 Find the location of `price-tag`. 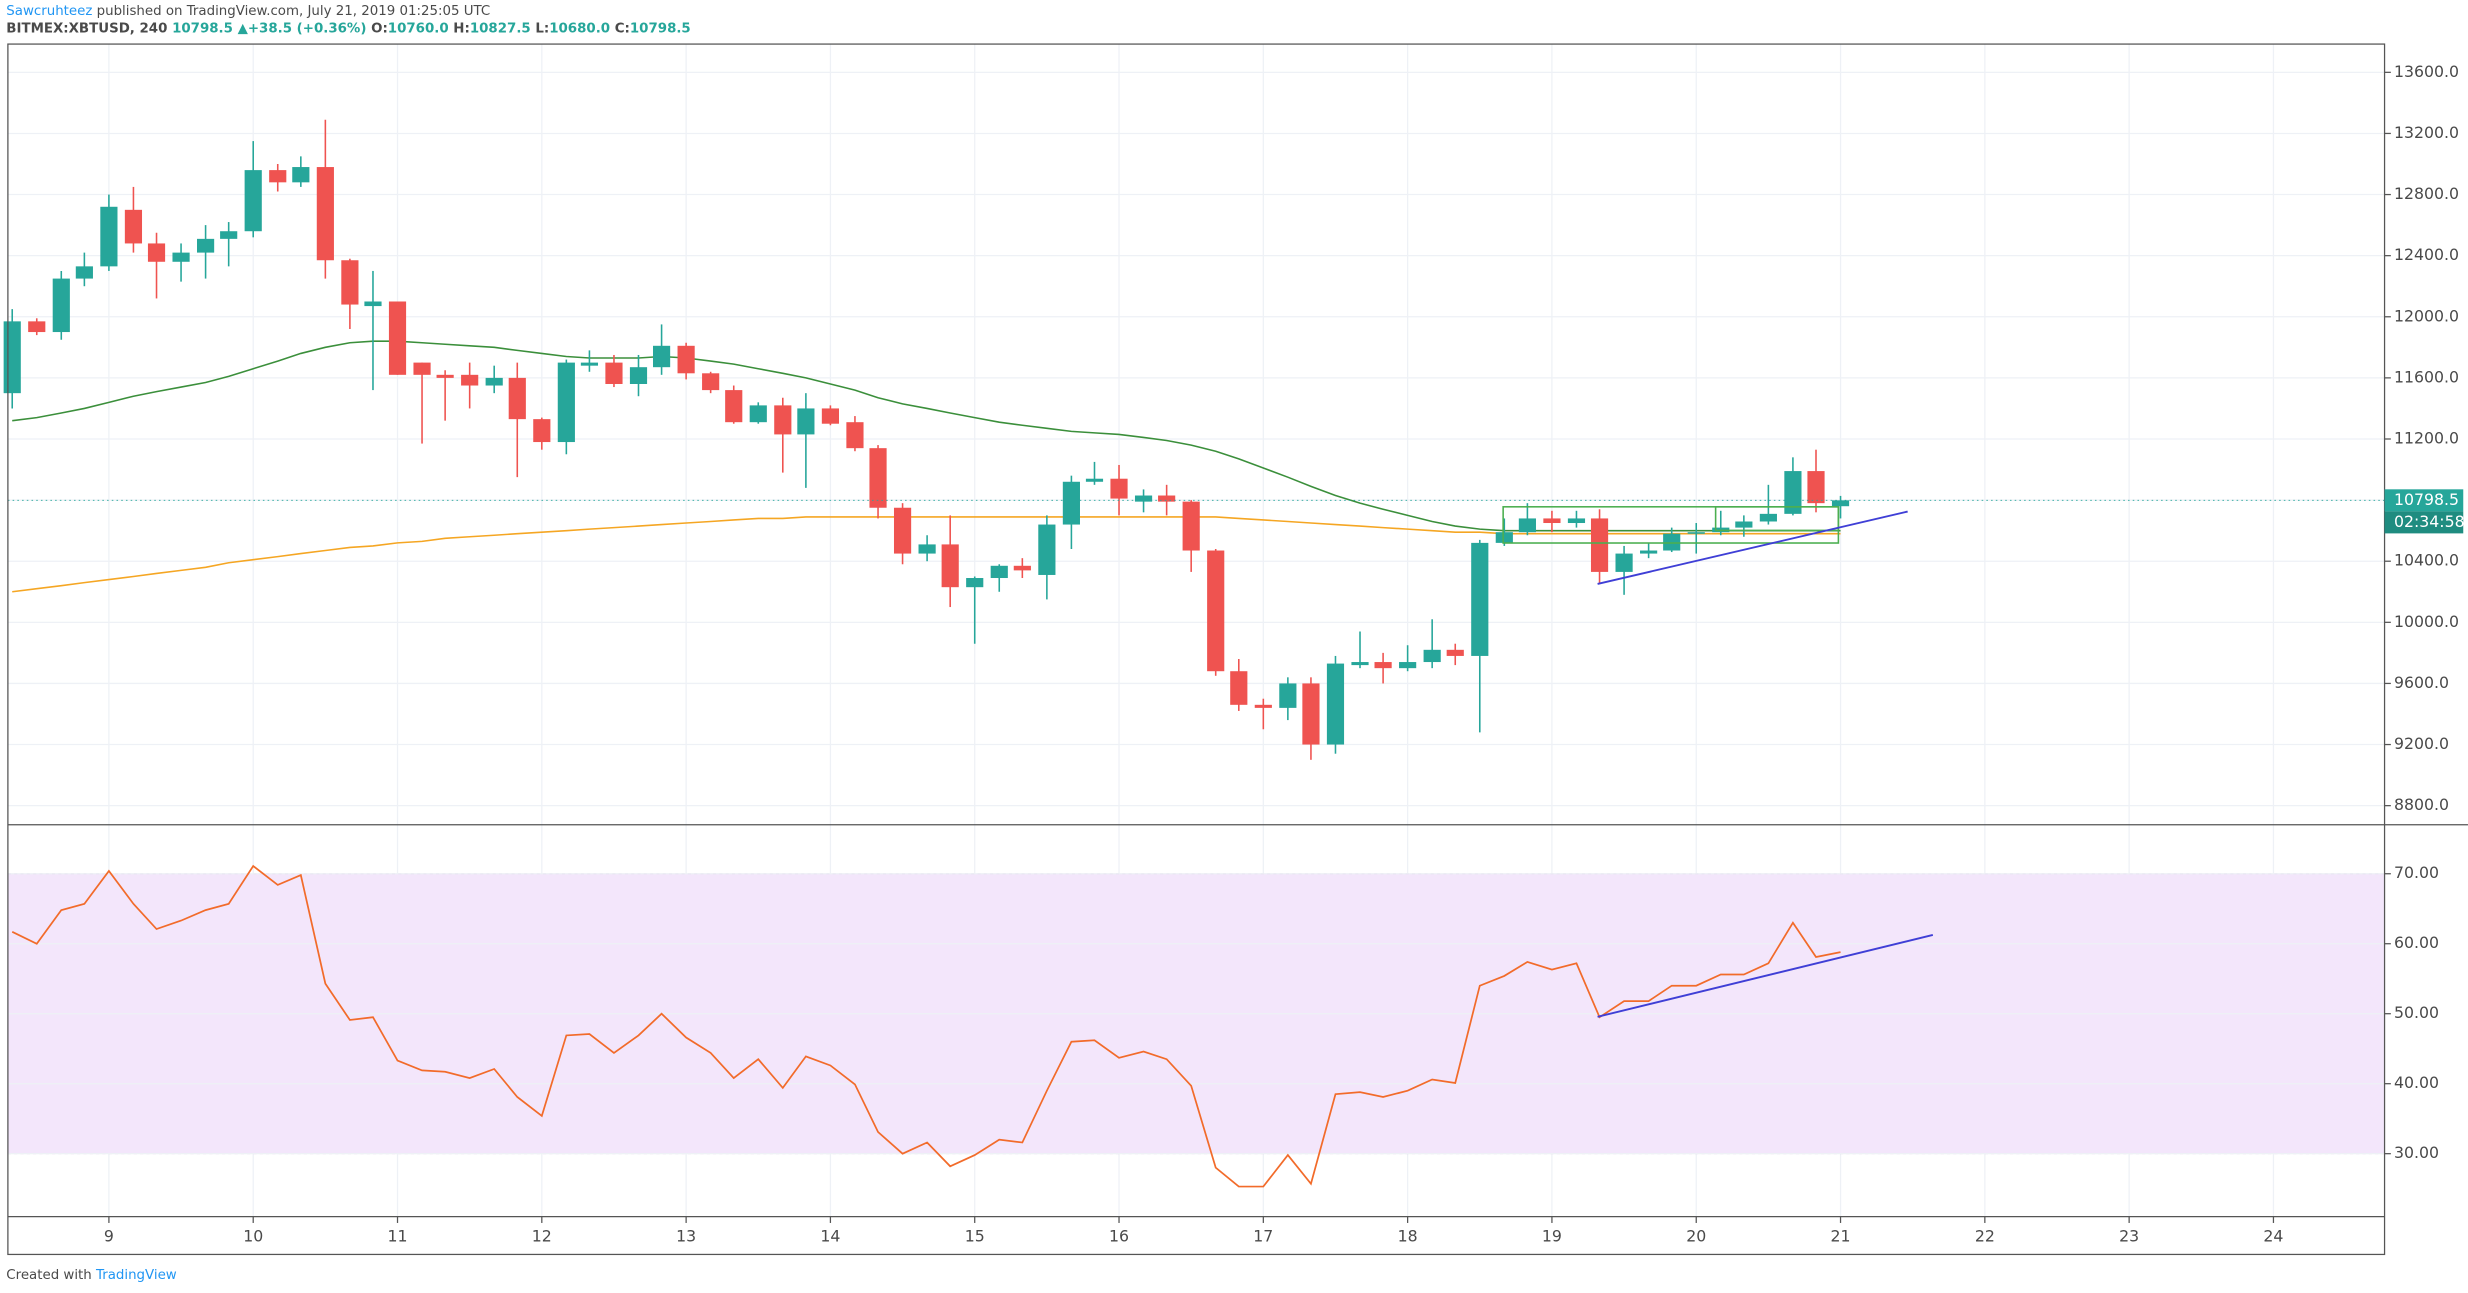

price-tag is located at coordinates (2424, 500).